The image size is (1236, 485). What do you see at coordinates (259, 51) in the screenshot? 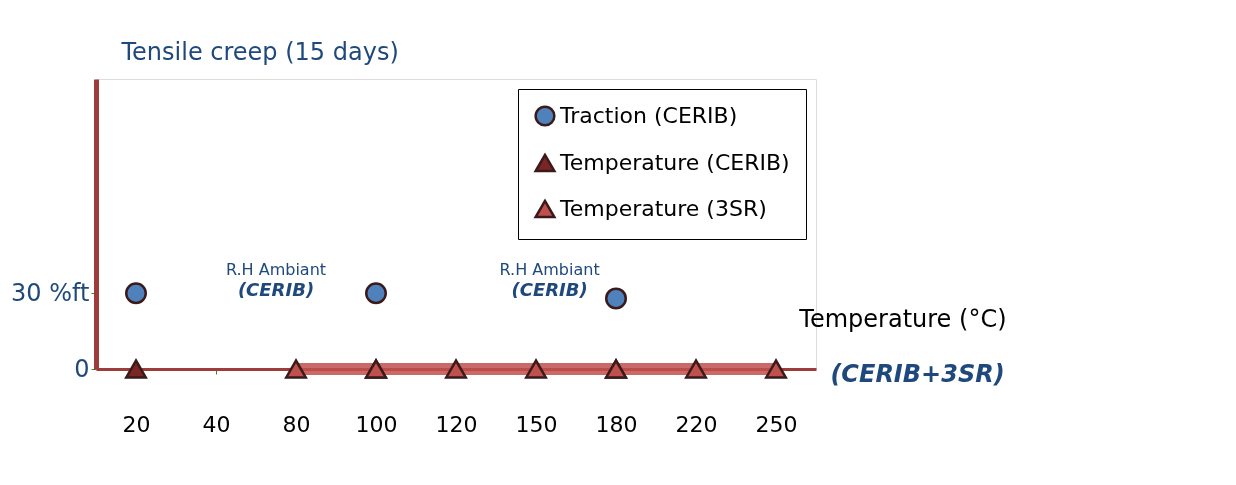
I see `y-axis-title: Tensile creep (15 days)` at bounding box center [259, 51].